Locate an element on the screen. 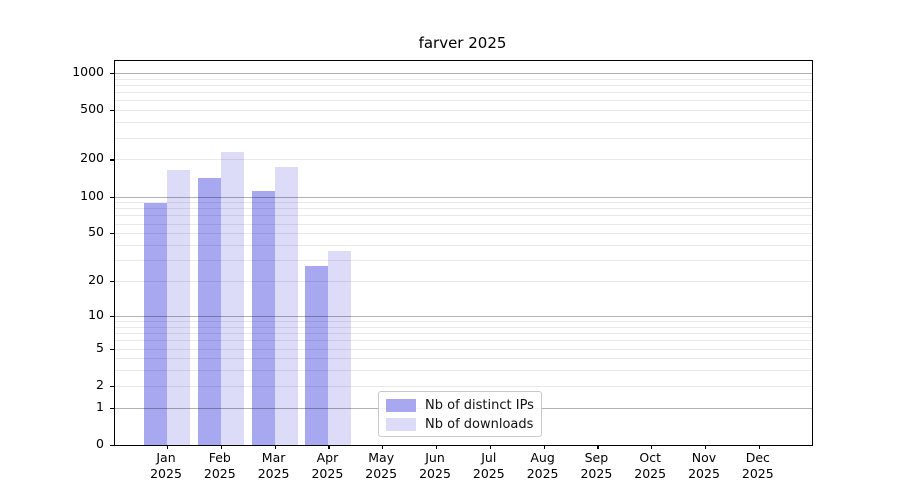  x-tick-label-dec: Dec 2025 is located at coordinates (757, 465).